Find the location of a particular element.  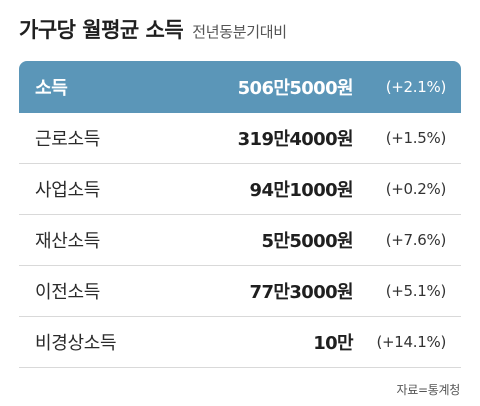

row-label: 비경상소득 is located at coordinates (76, 343).